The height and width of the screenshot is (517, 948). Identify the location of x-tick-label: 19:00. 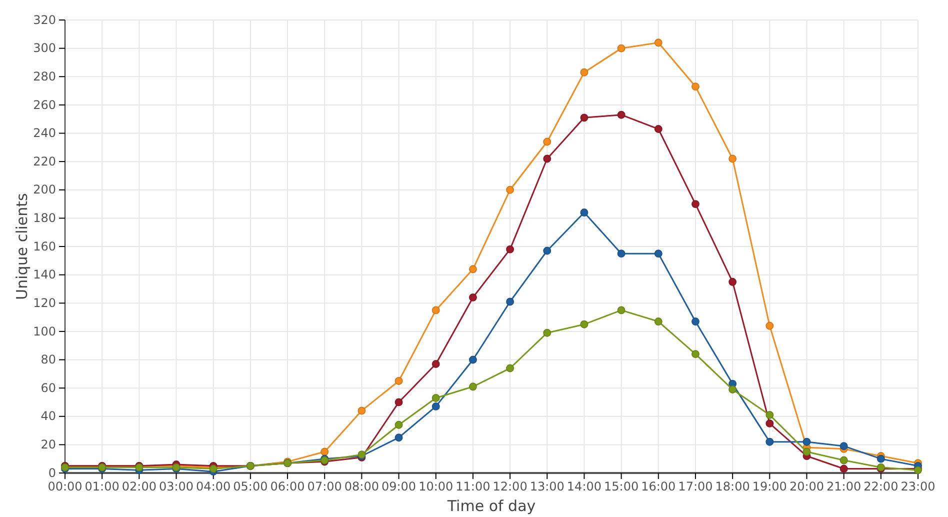
(769, 487).